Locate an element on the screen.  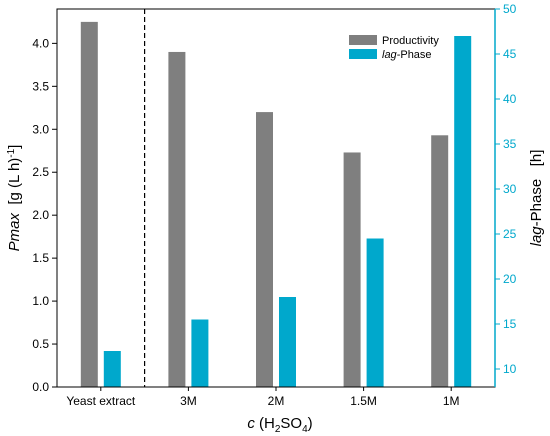
y-right-tick-label-0: 10 is located at coordinates (510, 369).